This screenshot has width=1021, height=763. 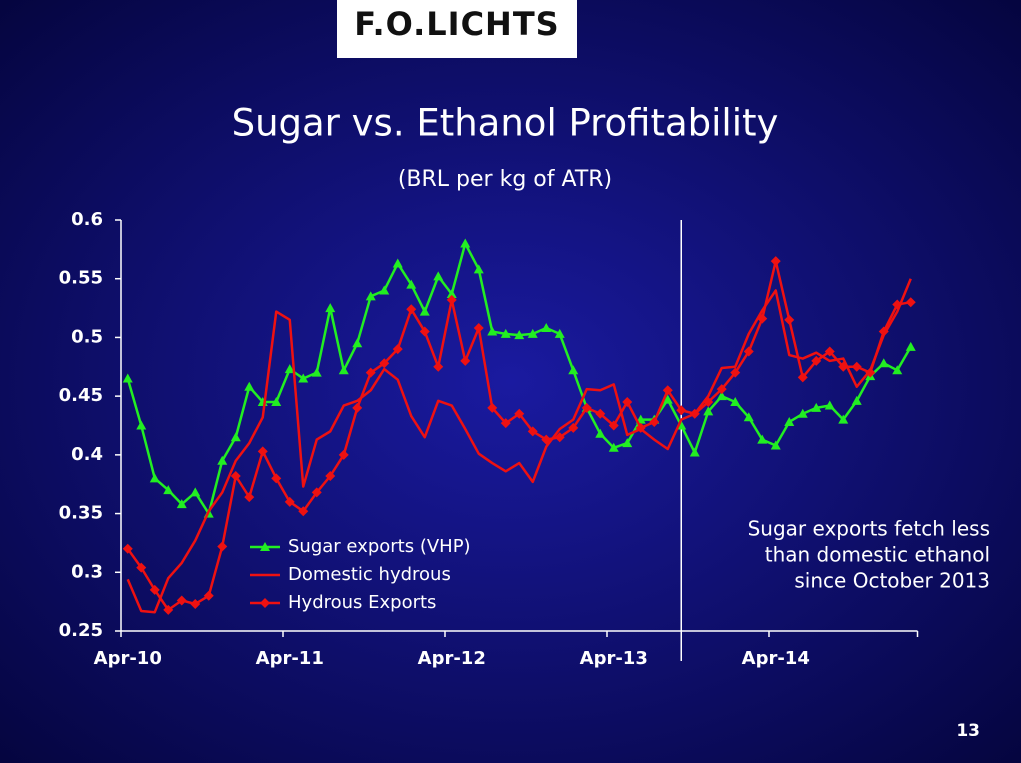 I want to click on y-tick-label: 0.5, so click(x=87, y=336).